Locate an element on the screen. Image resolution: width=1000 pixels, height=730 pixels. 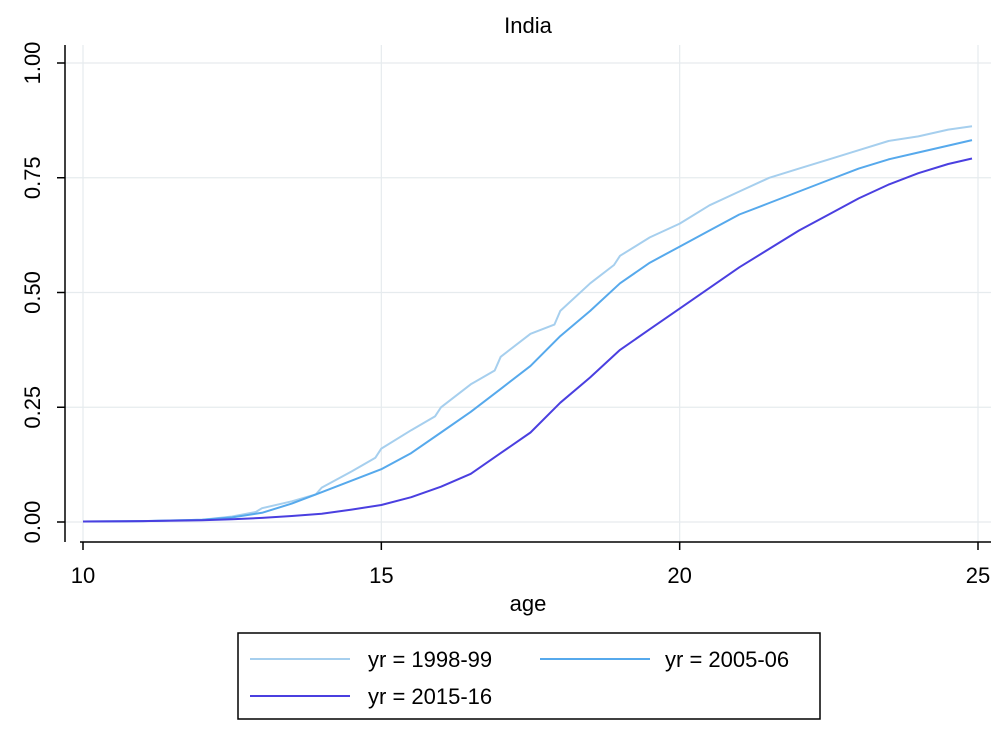
x-tick-label: 15 is located at coordinates (381, 575).